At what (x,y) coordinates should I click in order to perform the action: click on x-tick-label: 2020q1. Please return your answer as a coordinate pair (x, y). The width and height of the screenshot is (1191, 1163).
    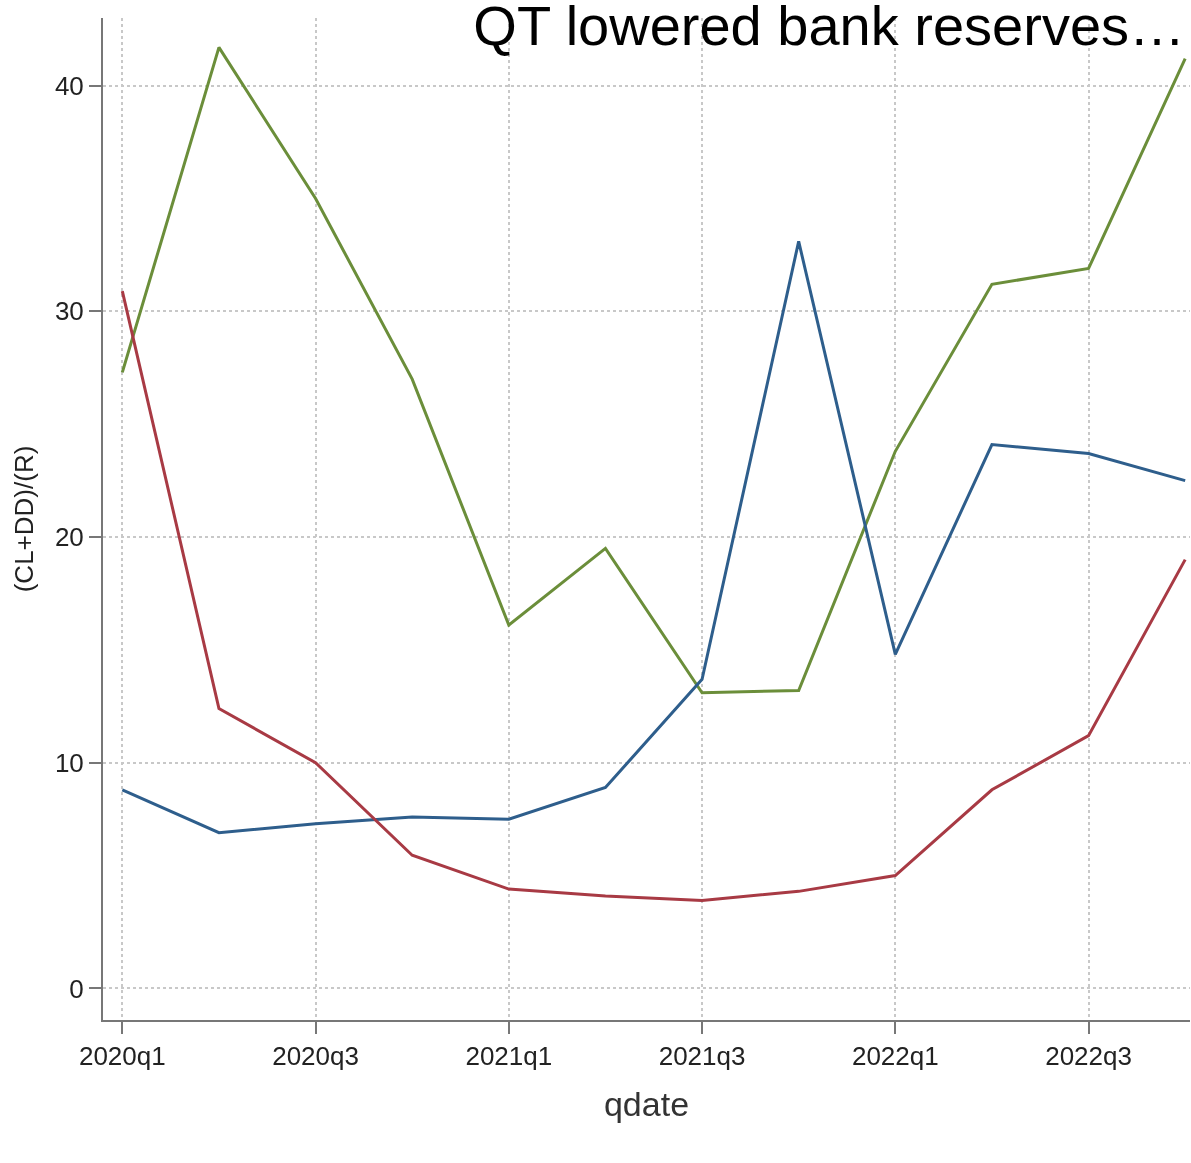
    Looking at the image, I should click on (122, 1056).